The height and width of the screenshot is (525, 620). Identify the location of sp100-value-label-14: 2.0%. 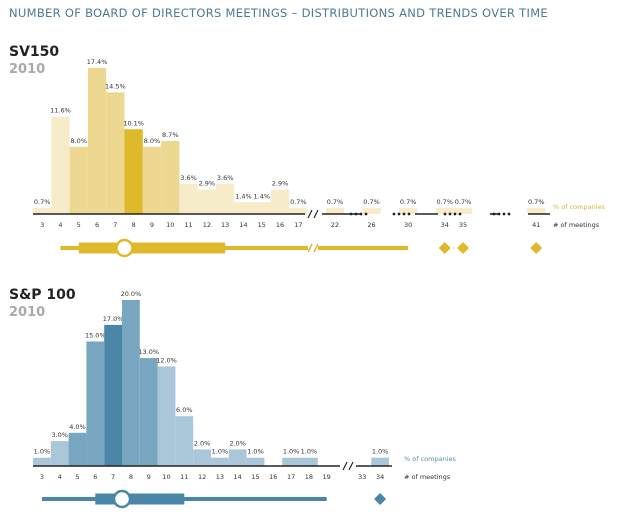
(237, 443).